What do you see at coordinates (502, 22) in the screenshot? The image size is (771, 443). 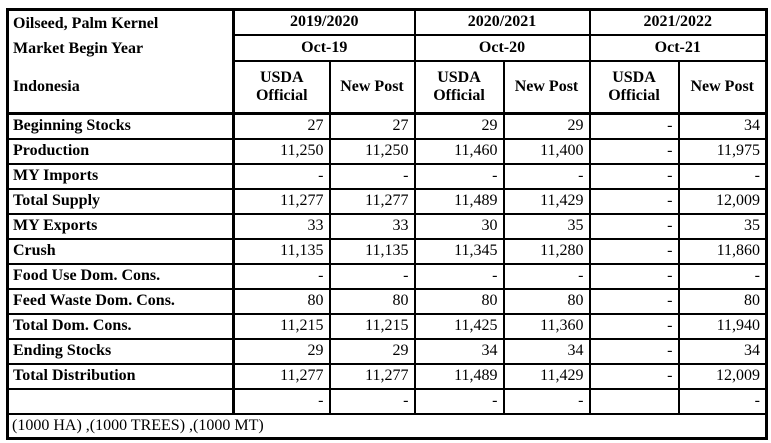 I see `year-header-2020-2021: 2020/2021` at bounding box center [502, 22].